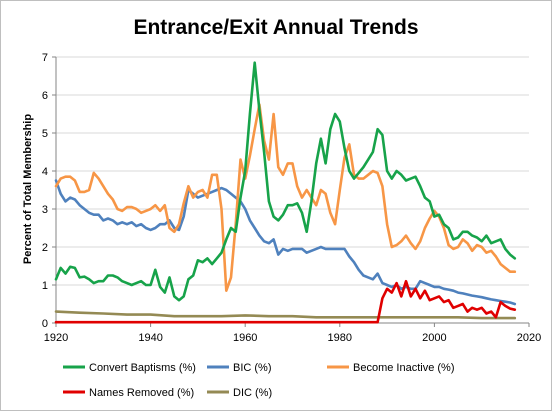 The image size is (552, 415). Describe the element at coordinates (245, 338) in the screenshot. I see `x-tick-label: 1960` at that location.